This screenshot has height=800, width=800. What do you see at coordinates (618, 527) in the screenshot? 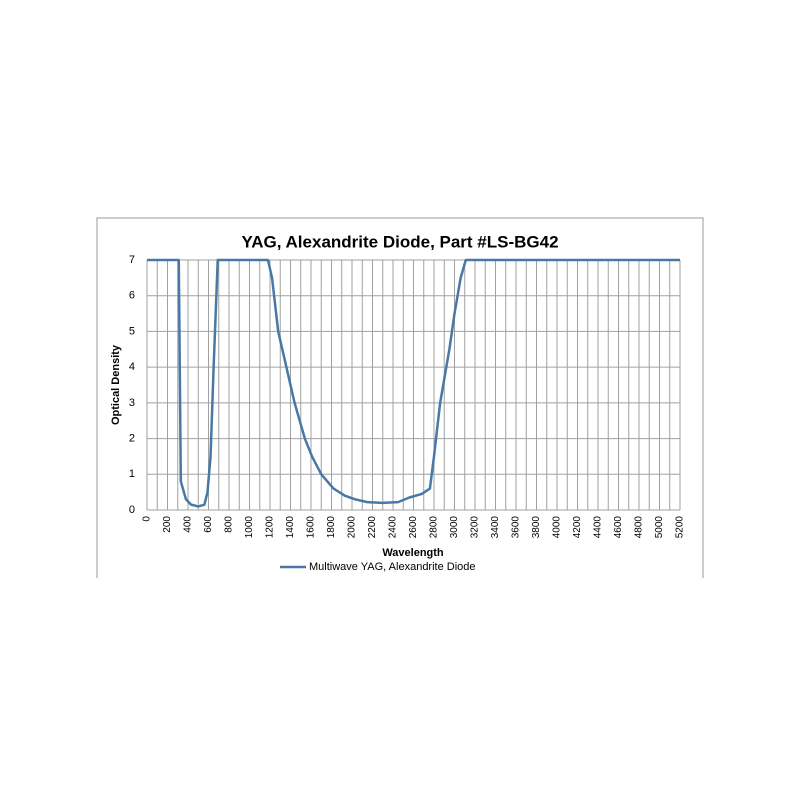
I see `x-tick-label: 4600` at bounding box center [618, 527].